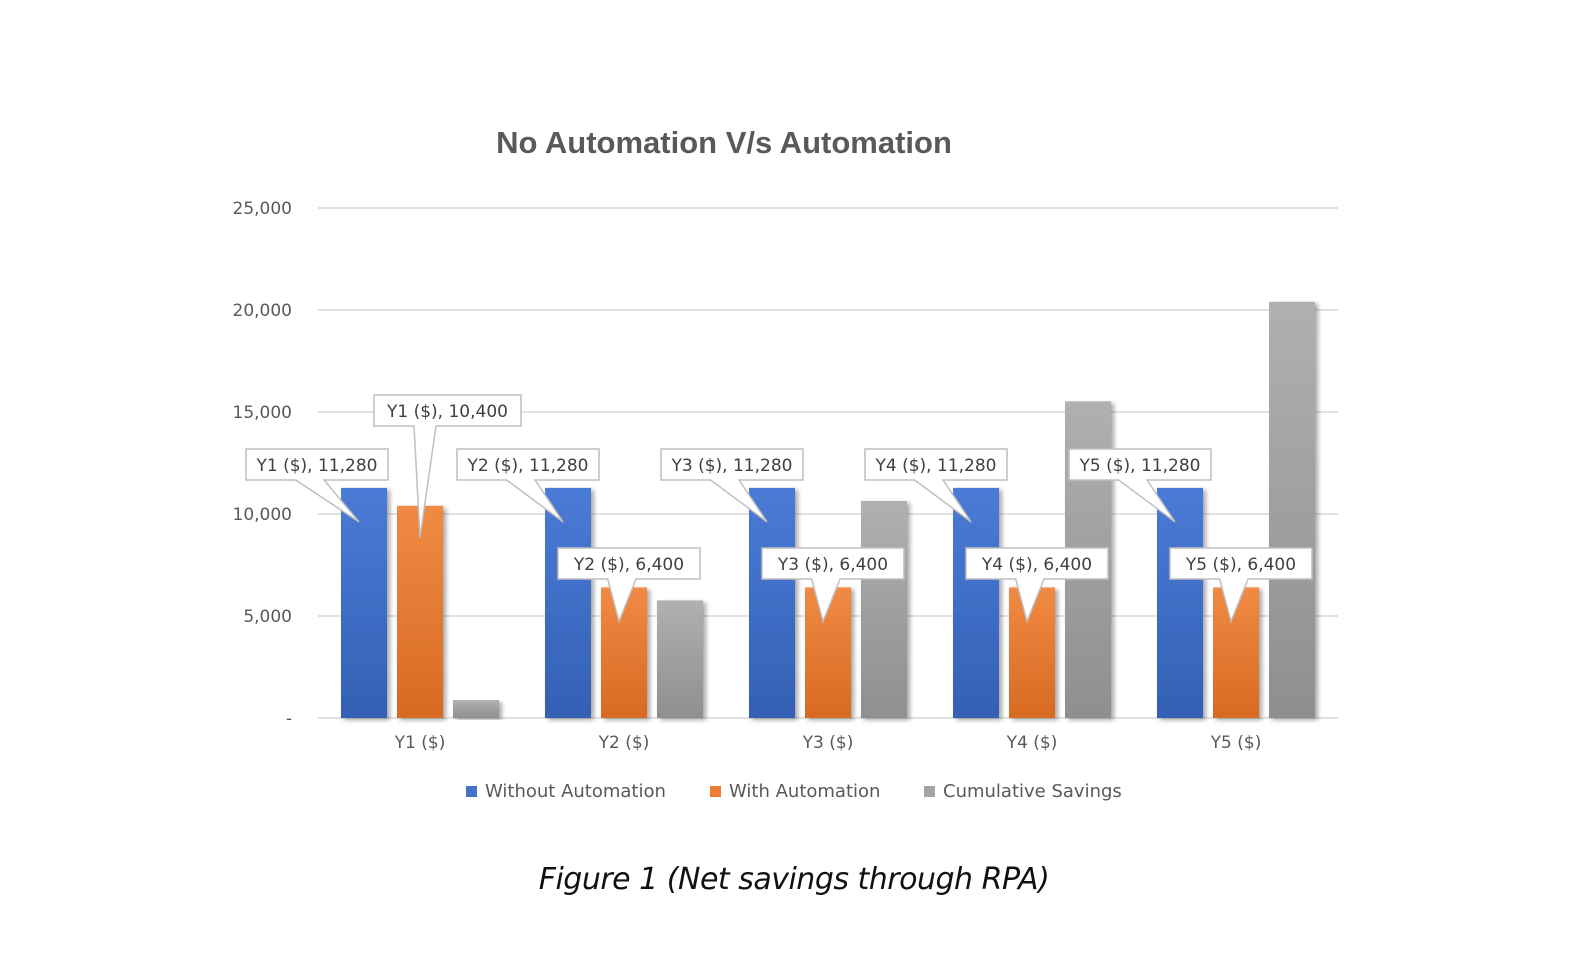 Image resolution: width=1588 pixels, height=978 pixels. What do you see at coordinates (1236, 743) in the screenshot?
I see `x-tick-label: Y5 ($)` at bounding box center [1236, 743].